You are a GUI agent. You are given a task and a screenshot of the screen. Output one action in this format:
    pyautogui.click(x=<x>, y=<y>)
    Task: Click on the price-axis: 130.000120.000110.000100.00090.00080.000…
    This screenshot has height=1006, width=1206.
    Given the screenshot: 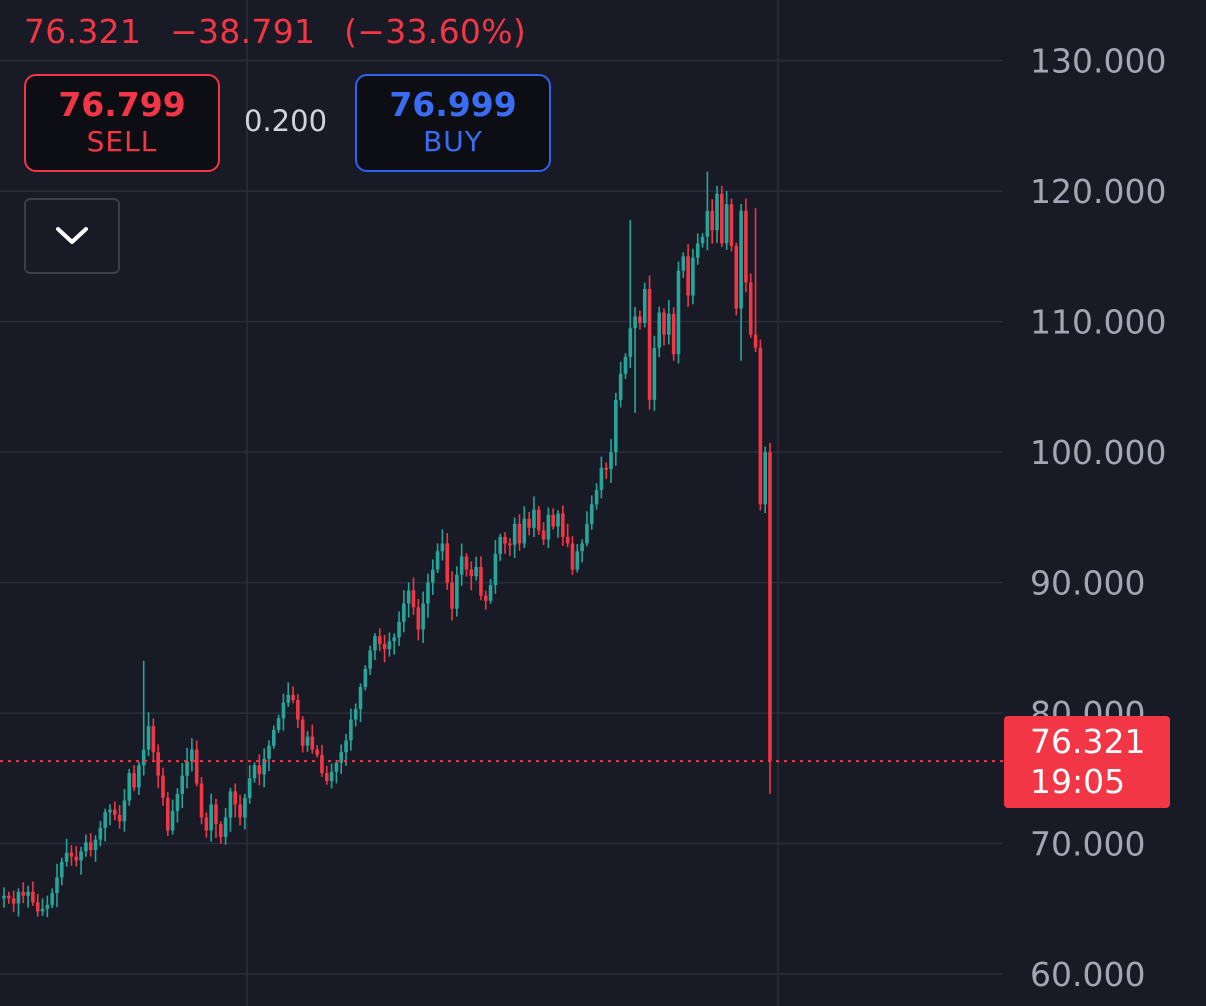 What is the action you would take?
    pyautogui.click(x=1098, y=518)
    